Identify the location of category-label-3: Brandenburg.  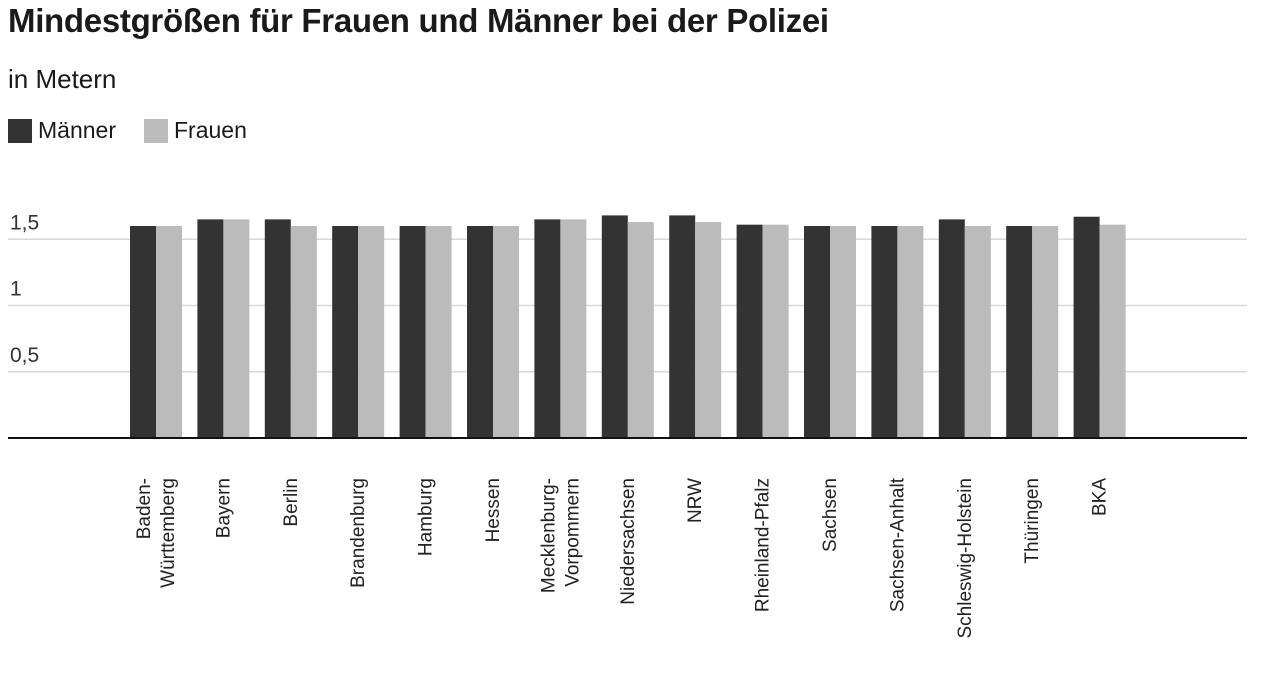
(358, 533).